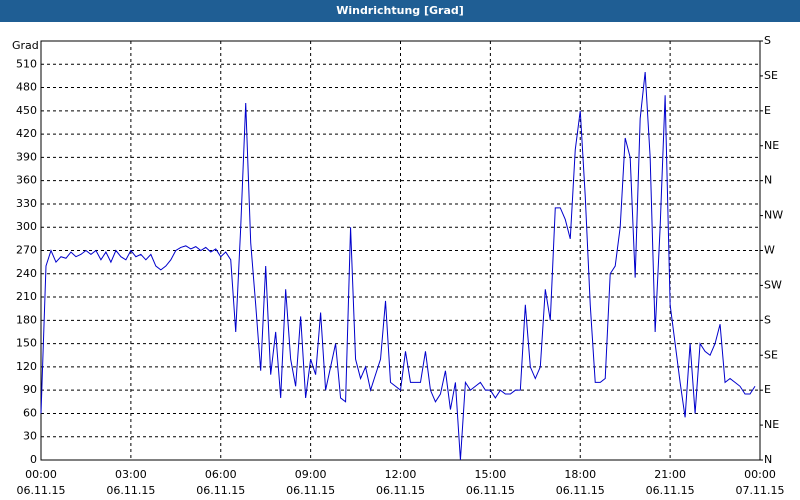 The height and width of the screenshot is (500, 800). What do you see at coordinates (30, 389) in the screenshot?
I see `y-tick-label: 90` at bounding box center [30, 389].